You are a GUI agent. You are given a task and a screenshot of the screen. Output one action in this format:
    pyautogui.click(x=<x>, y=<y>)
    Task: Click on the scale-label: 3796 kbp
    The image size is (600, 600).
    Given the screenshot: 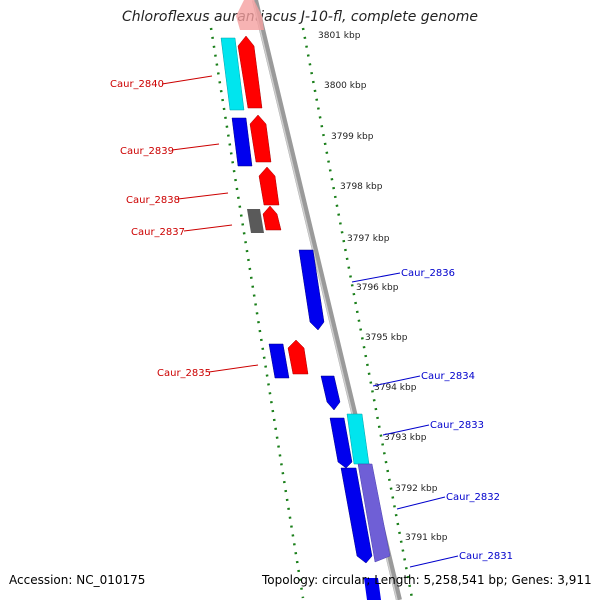 What is the action you would take?
    pyautogui.click(x=377, y=288)
    